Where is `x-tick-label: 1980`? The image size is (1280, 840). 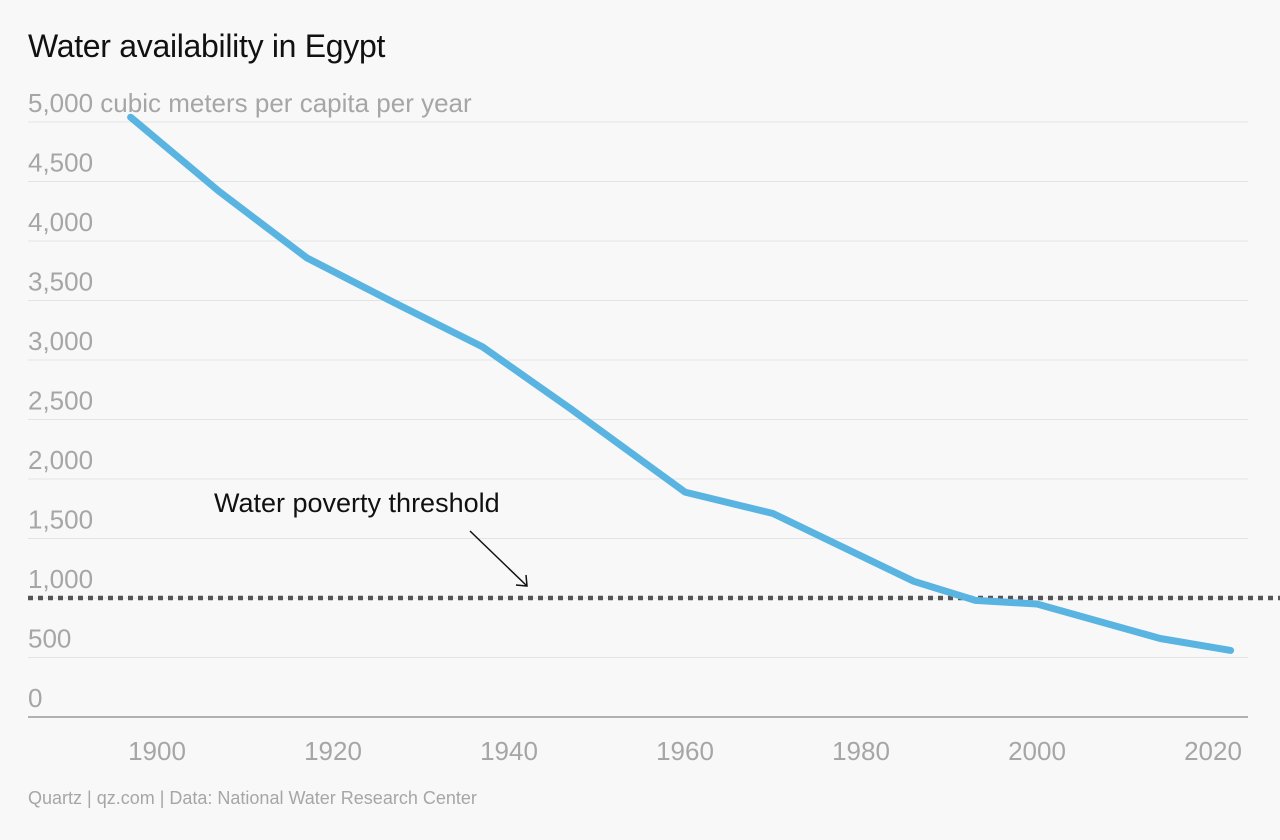
x-tick-label: 1980 is located at coordinates (861, 751).